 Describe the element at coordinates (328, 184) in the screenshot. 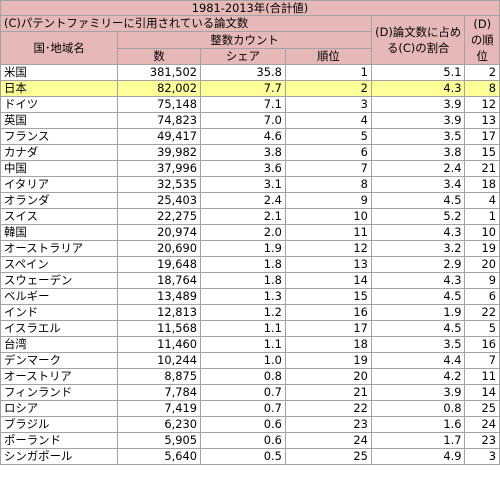

I see `rank-cell: 8` at that location.